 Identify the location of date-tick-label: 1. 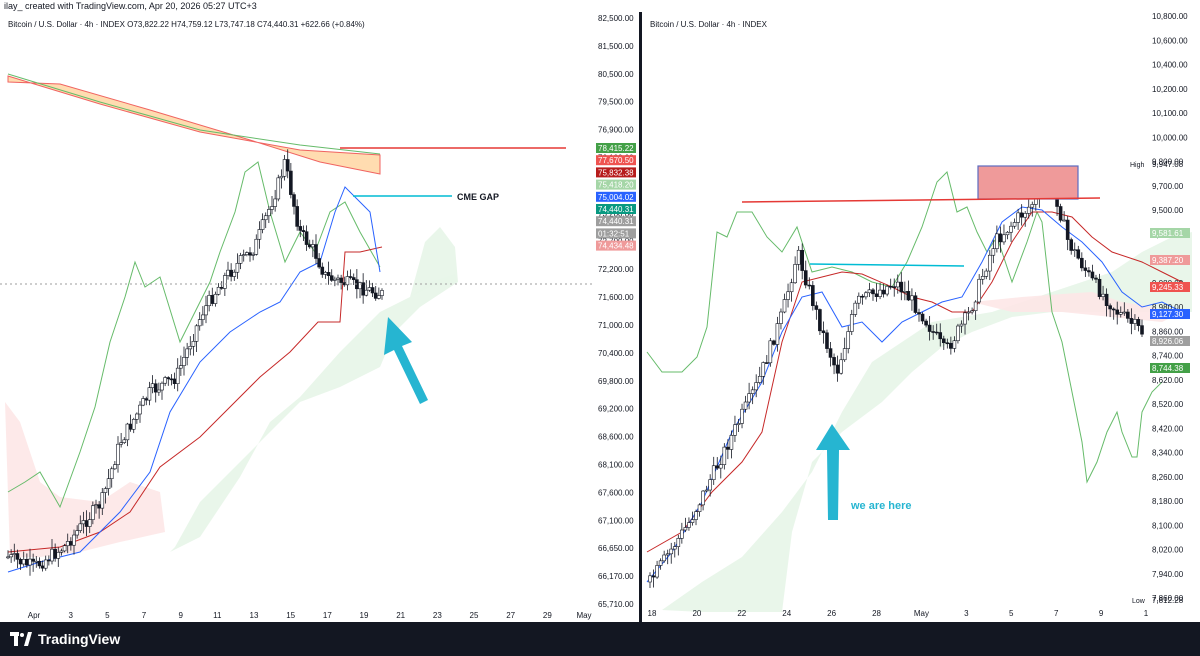
(1146, 613).